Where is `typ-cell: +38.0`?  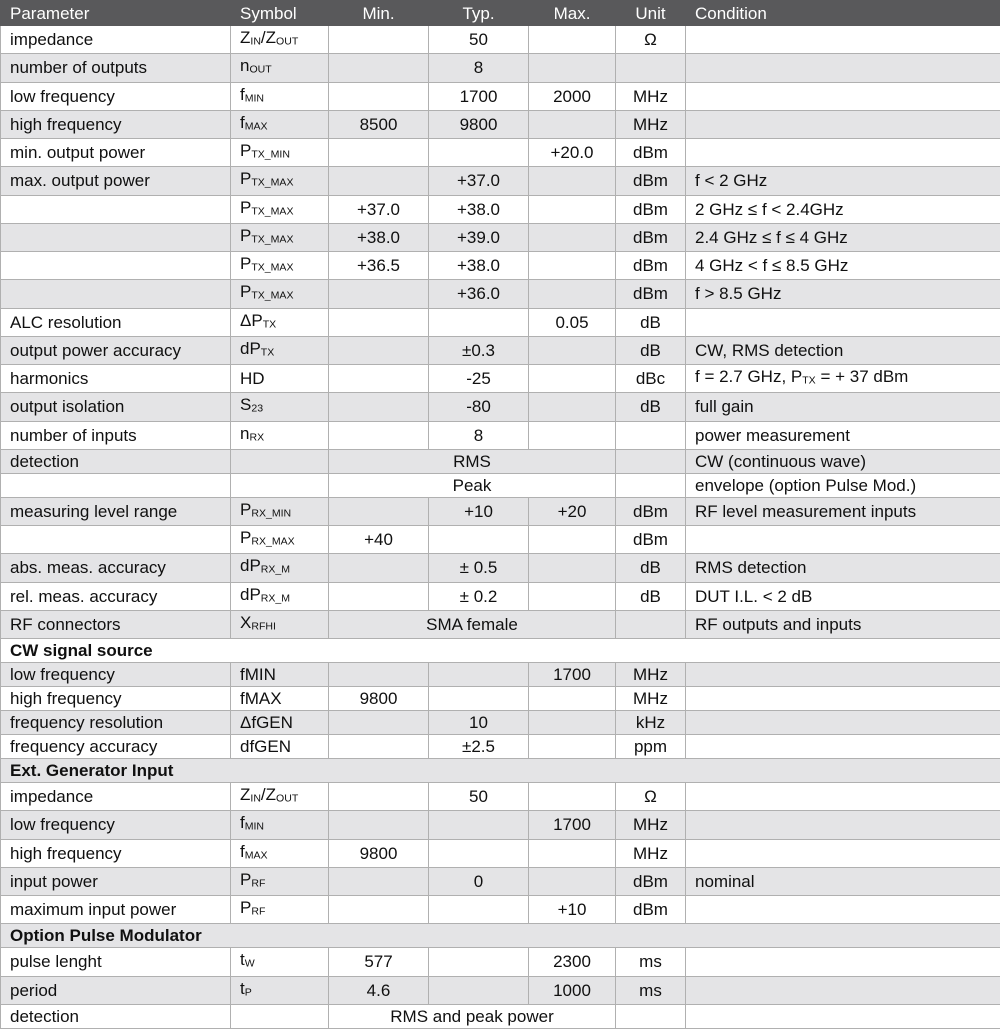 typ-cell: +38.0 is located at coordinates (479, 209).